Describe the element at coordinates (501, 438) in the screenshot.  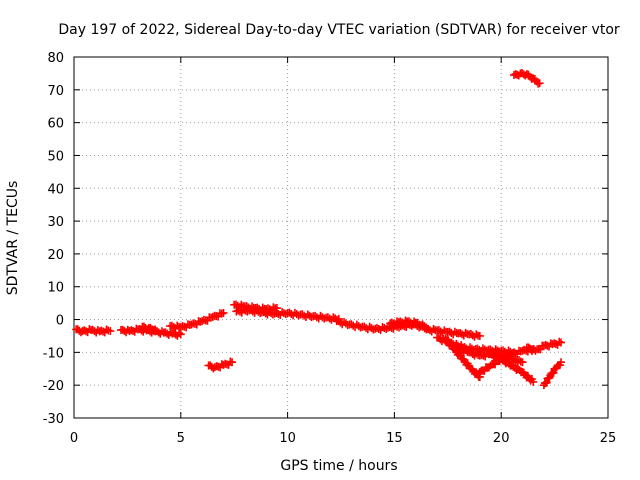
I see `x-tick-label: 20` at that location.